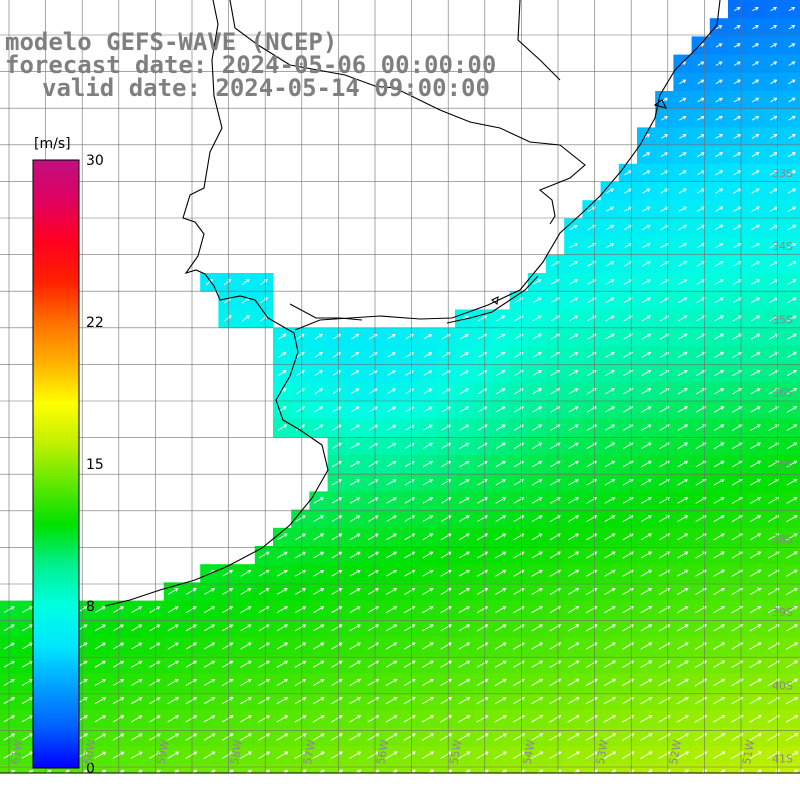 The width and height of the screenshot is (800, 800). I want to click on longitude-label: 55W, so click(455, 752).